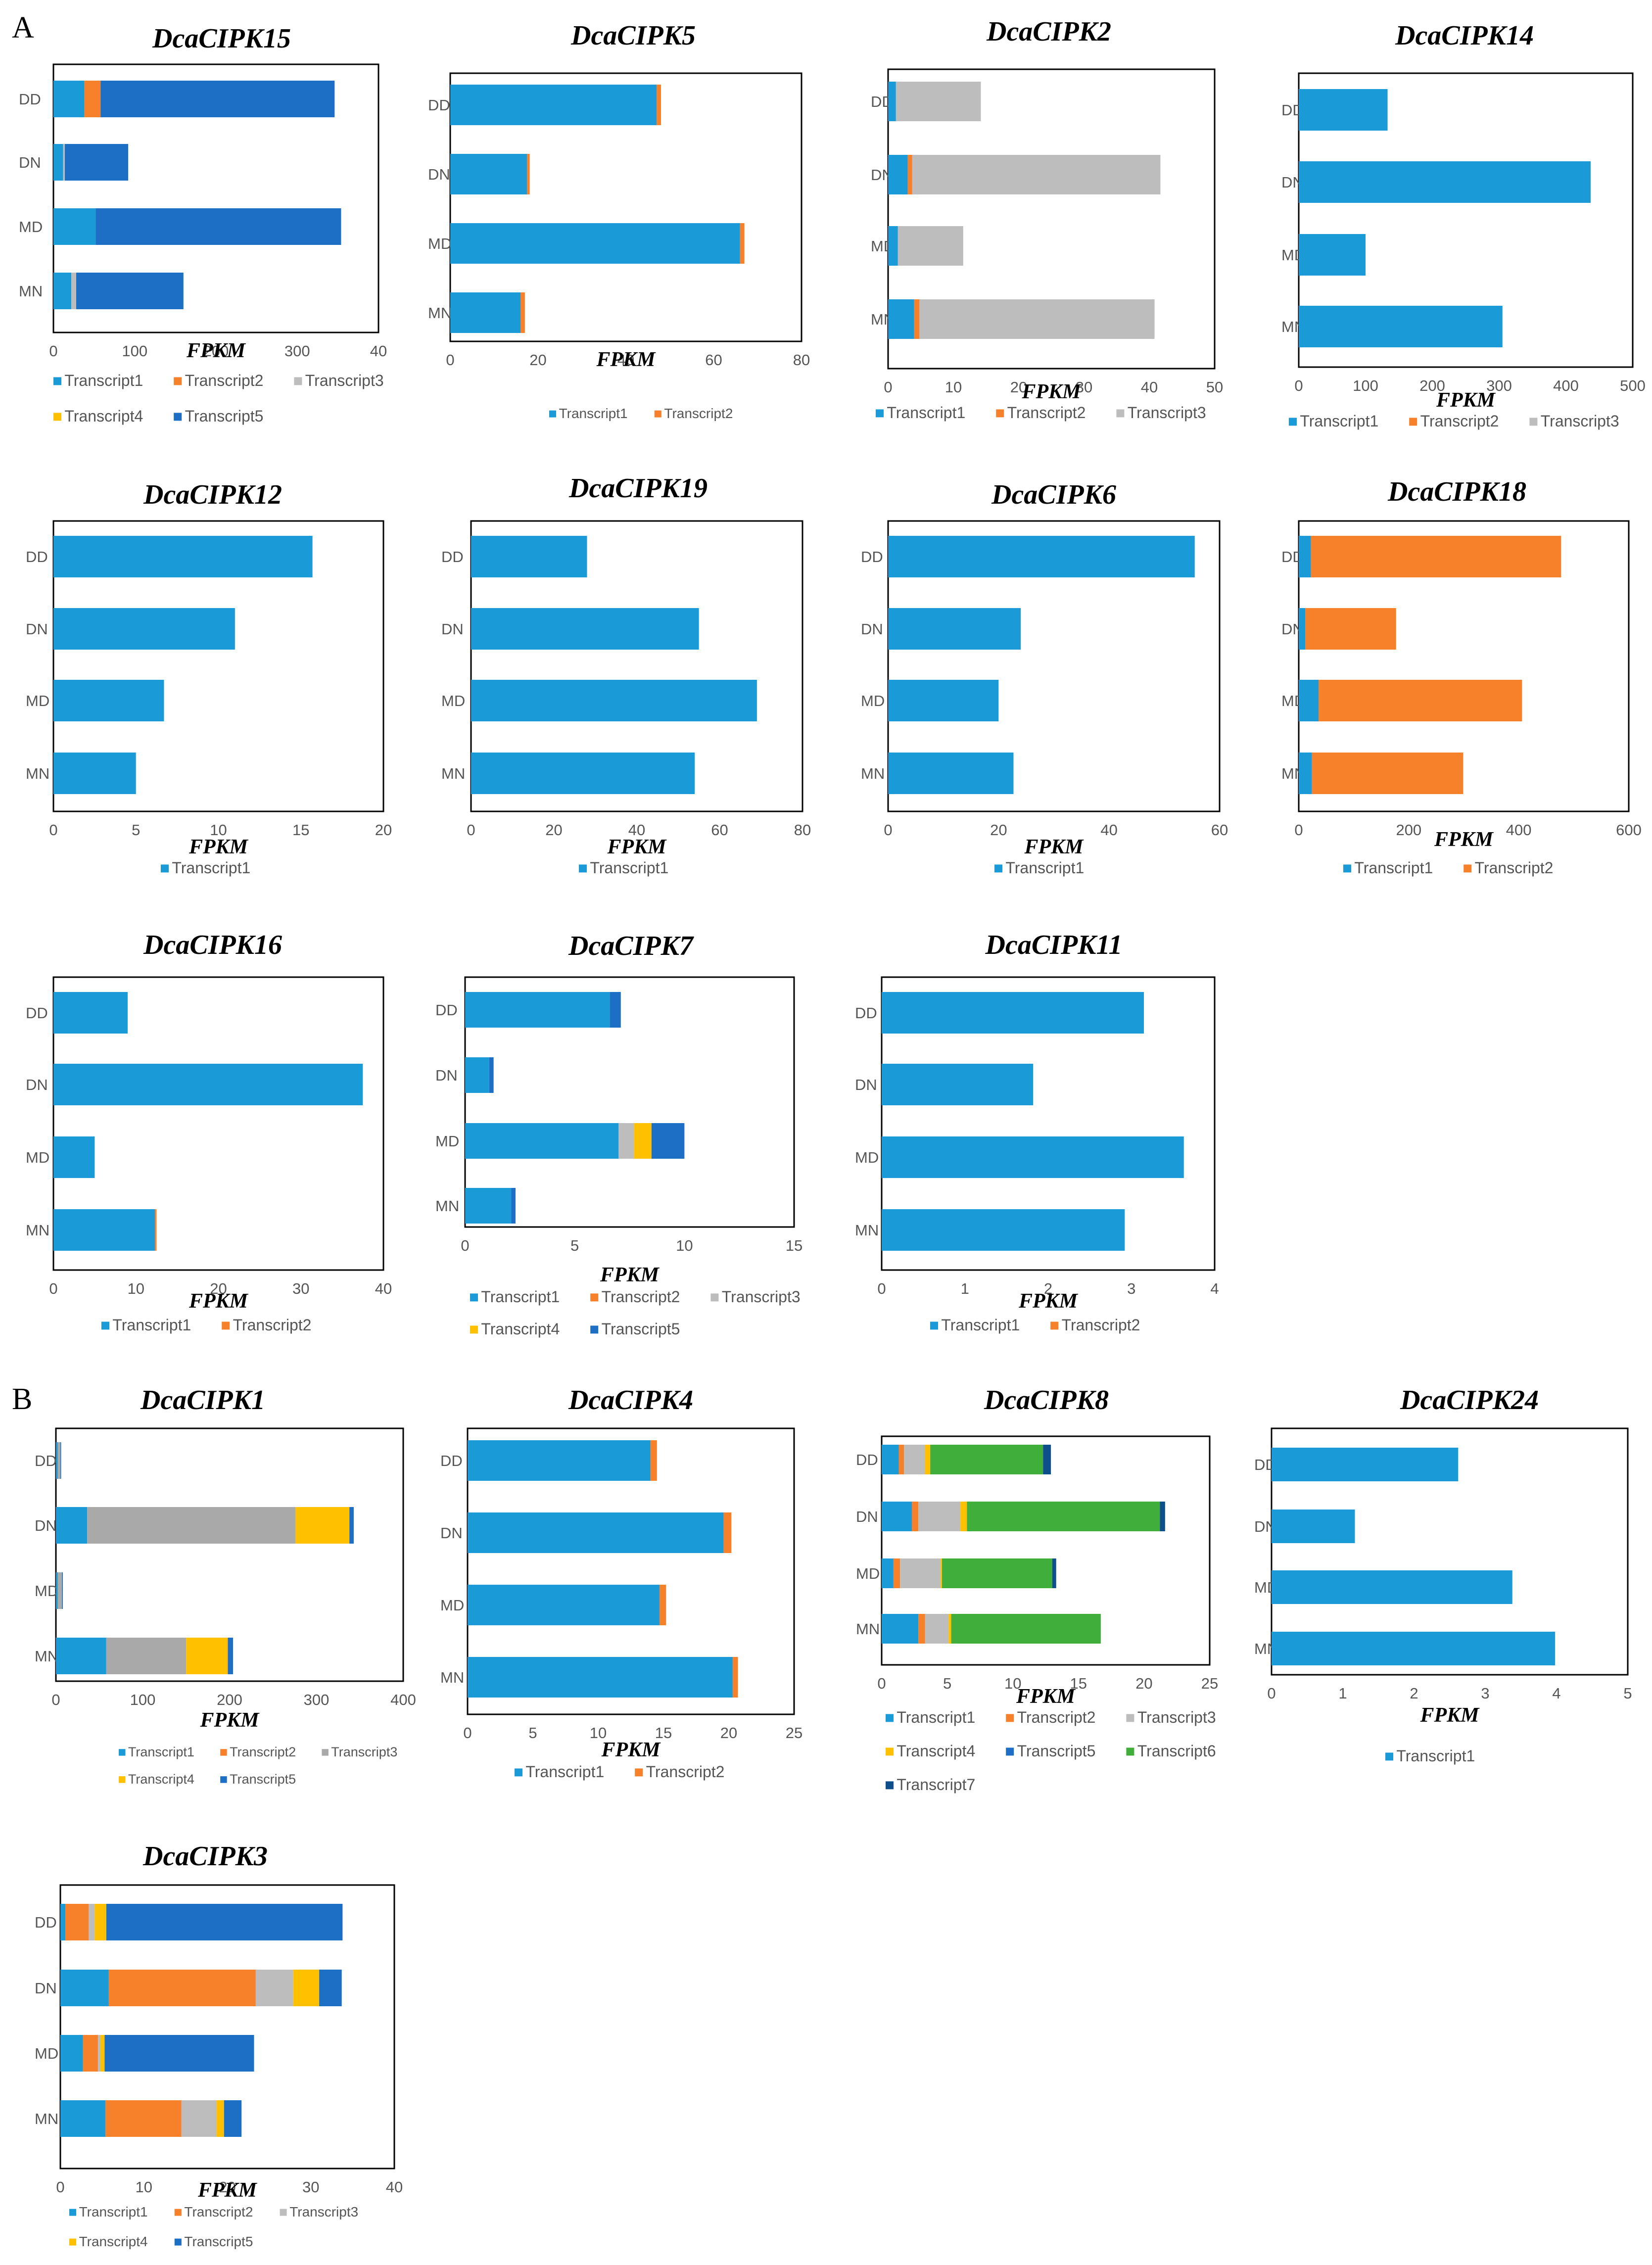 The height and width of the screenshot is (2265, 1652). I want to click on bar-dcacipk15-dn-transcript3, so click(64, 162).